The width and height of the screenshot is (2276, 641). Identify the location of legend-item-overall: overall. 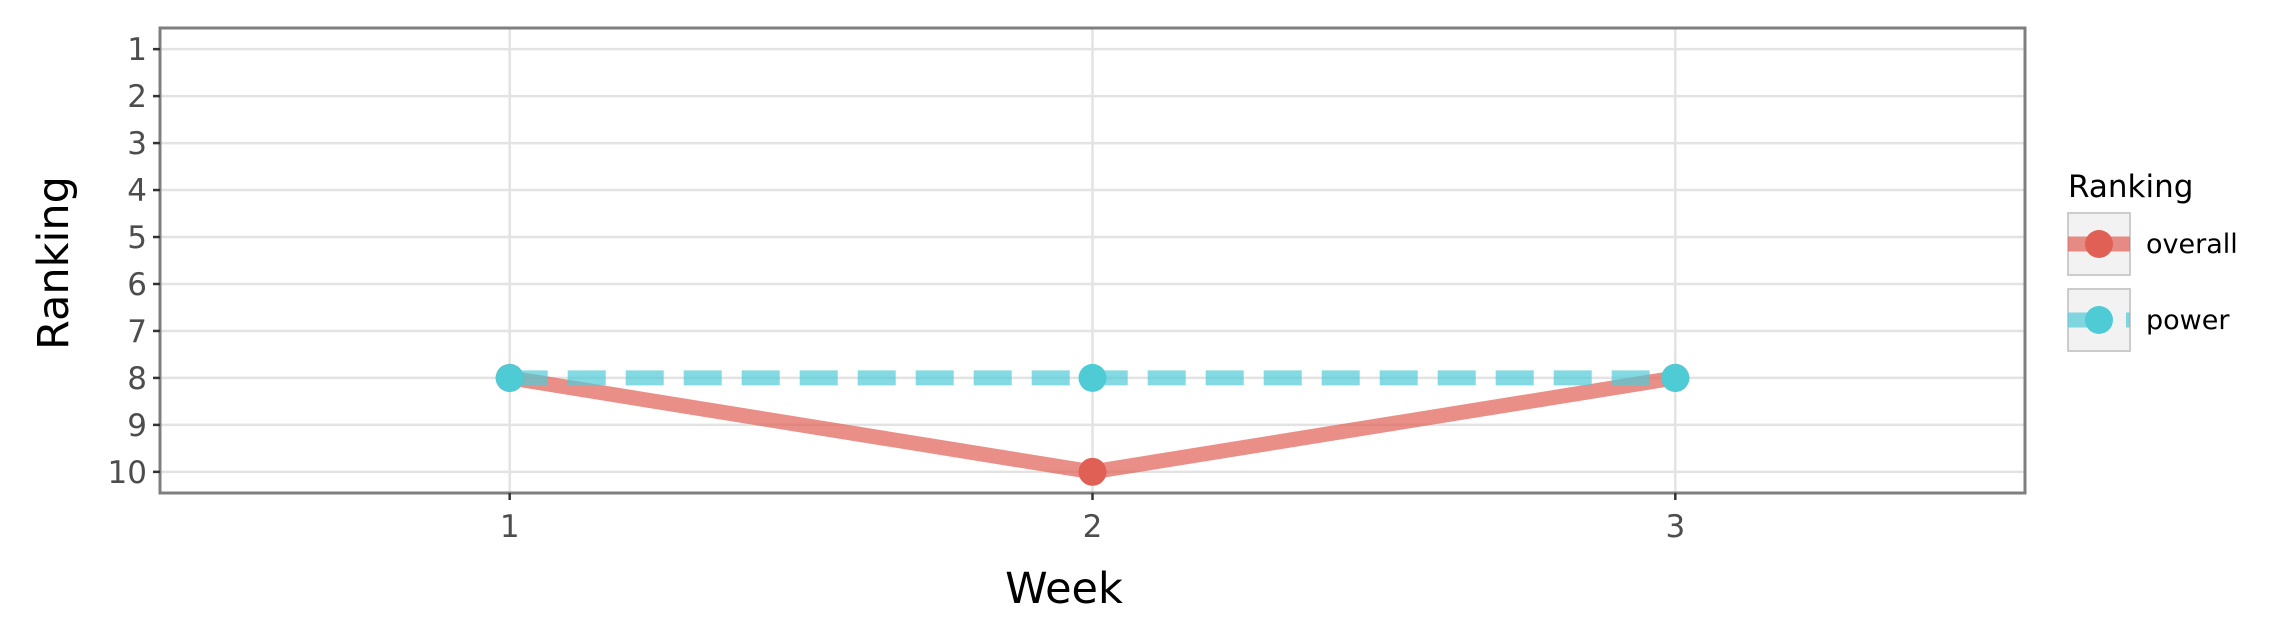
(2152, 244).